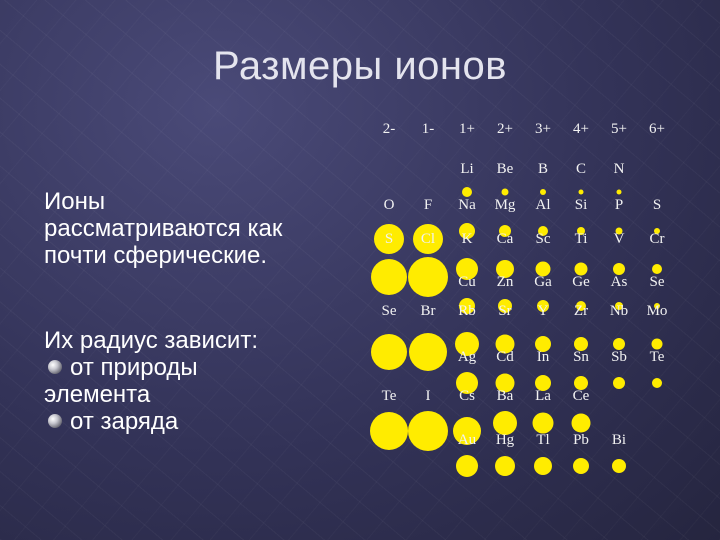  Describe the element at coordinates (209, 367) in the screenshot. I see `bullet-item: от природы` at that location.